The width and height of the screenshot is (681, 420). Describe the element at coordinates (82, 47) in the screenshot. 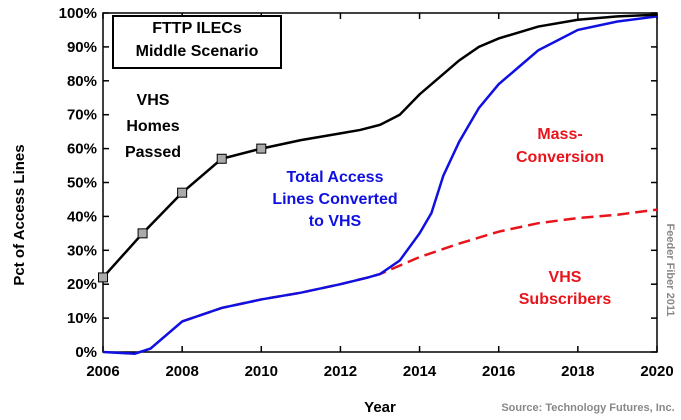

I see `y-tick-label: 90%` at that location.